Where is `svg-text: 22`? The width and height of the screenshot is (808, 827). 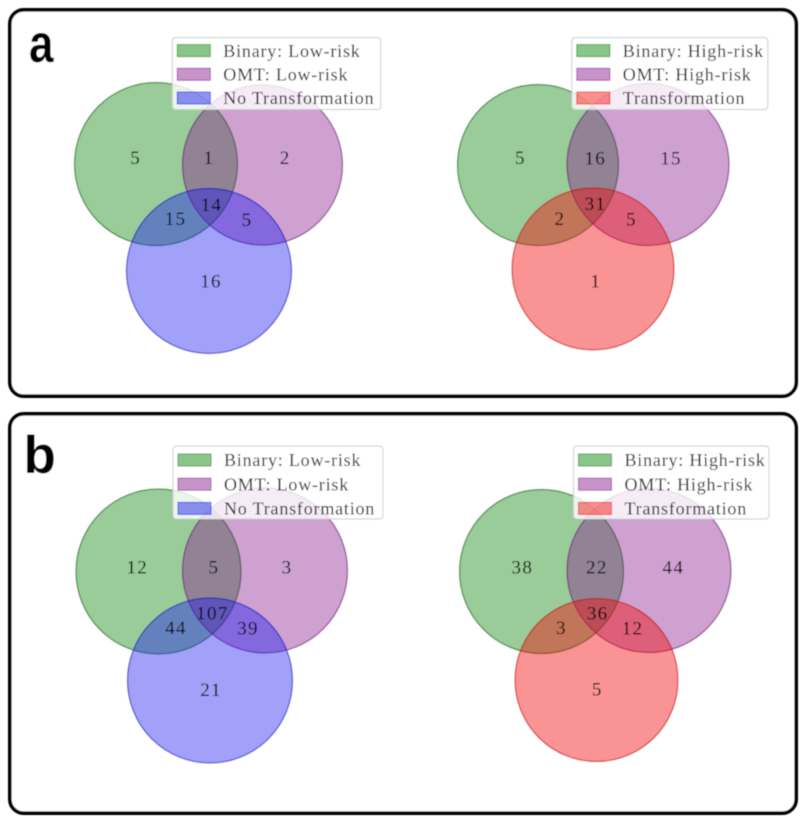 svg-text: 22 is located at coordinates (597, 567).